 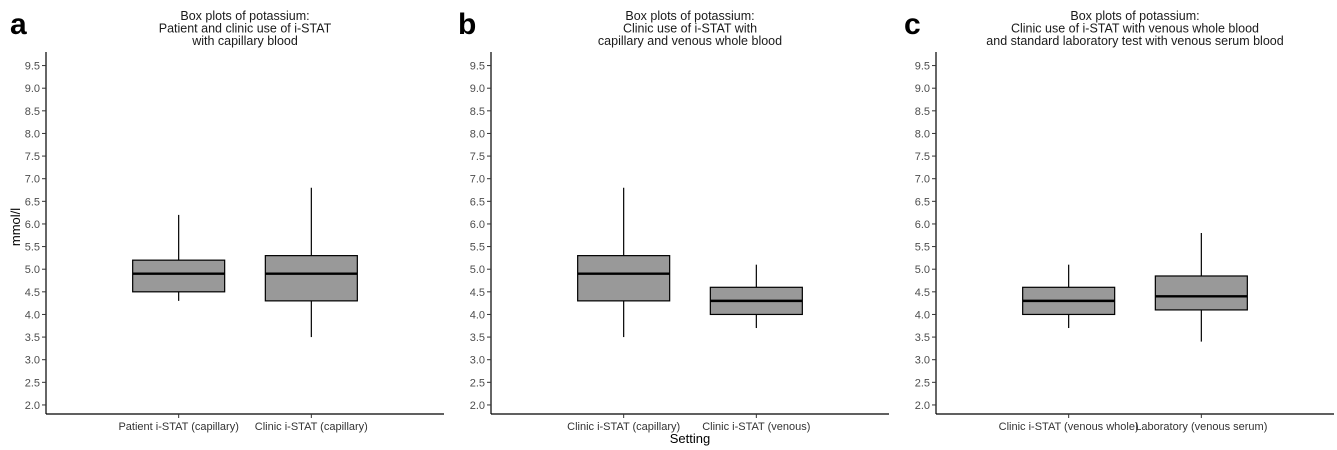 I want to click on x-axis-title: Setting, so click(x=690, y=438).